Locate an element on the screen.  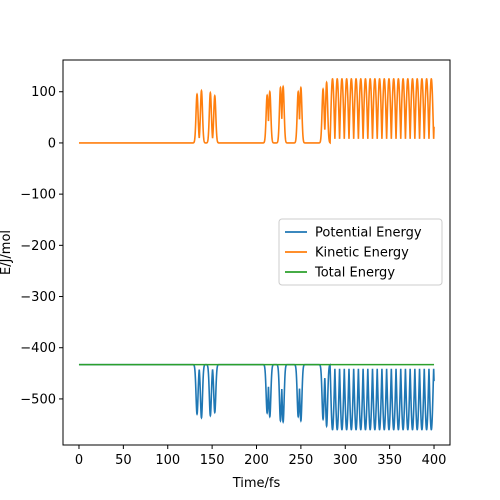
y-tick-label: 100 is located at coordinates (43, 92).